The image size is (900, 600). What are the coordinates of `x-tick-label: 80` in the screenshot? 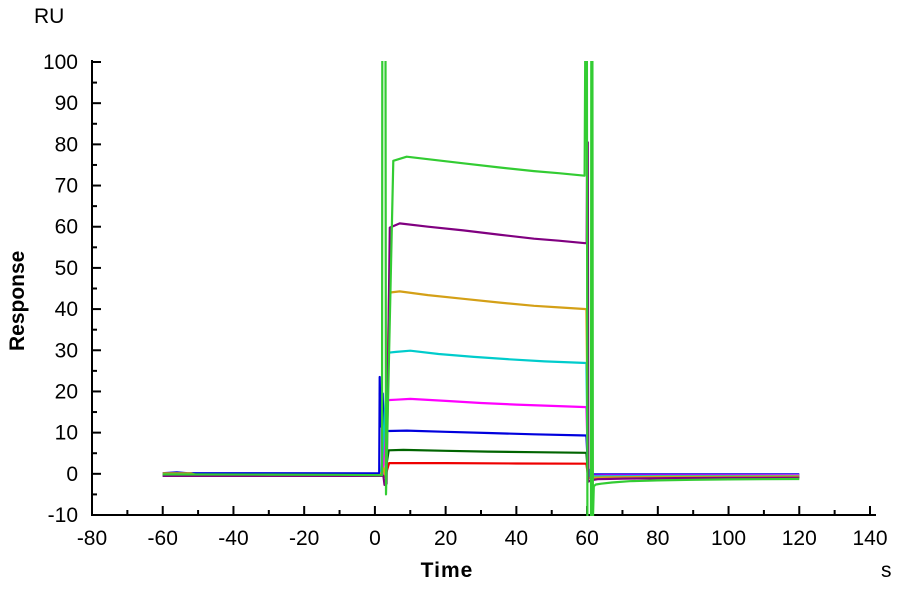 It's located at (657, 538).